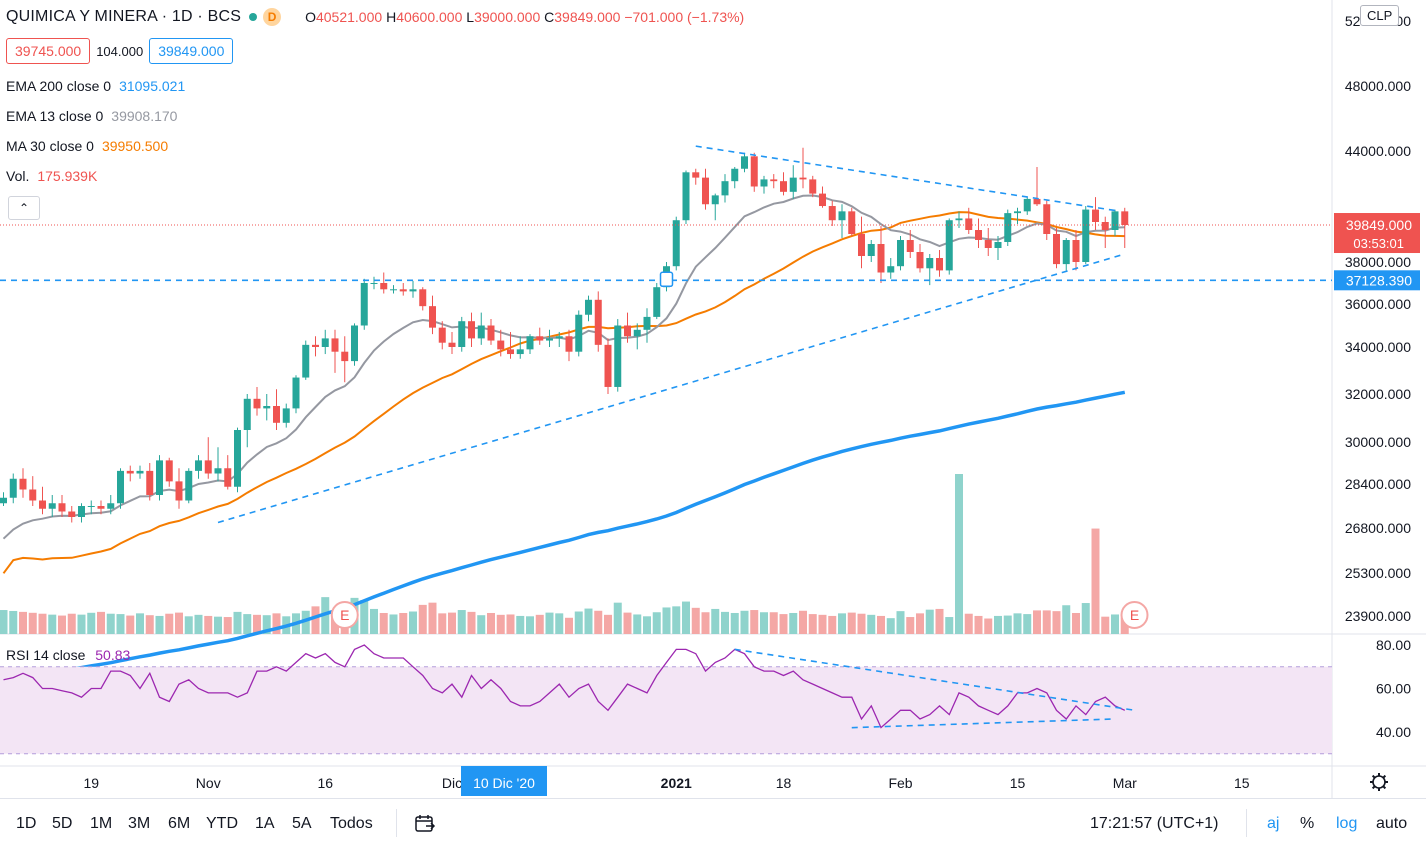 Image resolution: width=1426 pixels, height=846 pixels. I want to click on auto-toggle: auto, so click(1392, 823).